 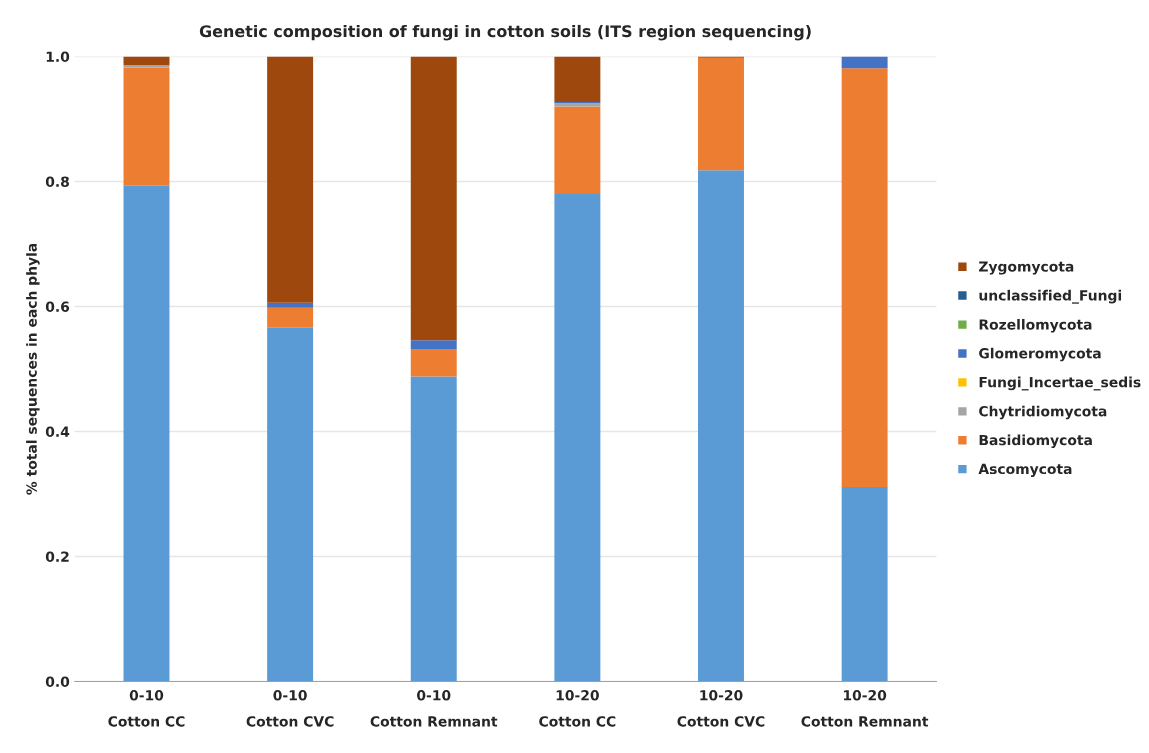 I want to click on legend-label: Zygomycota, so click(x=1026, y=268).